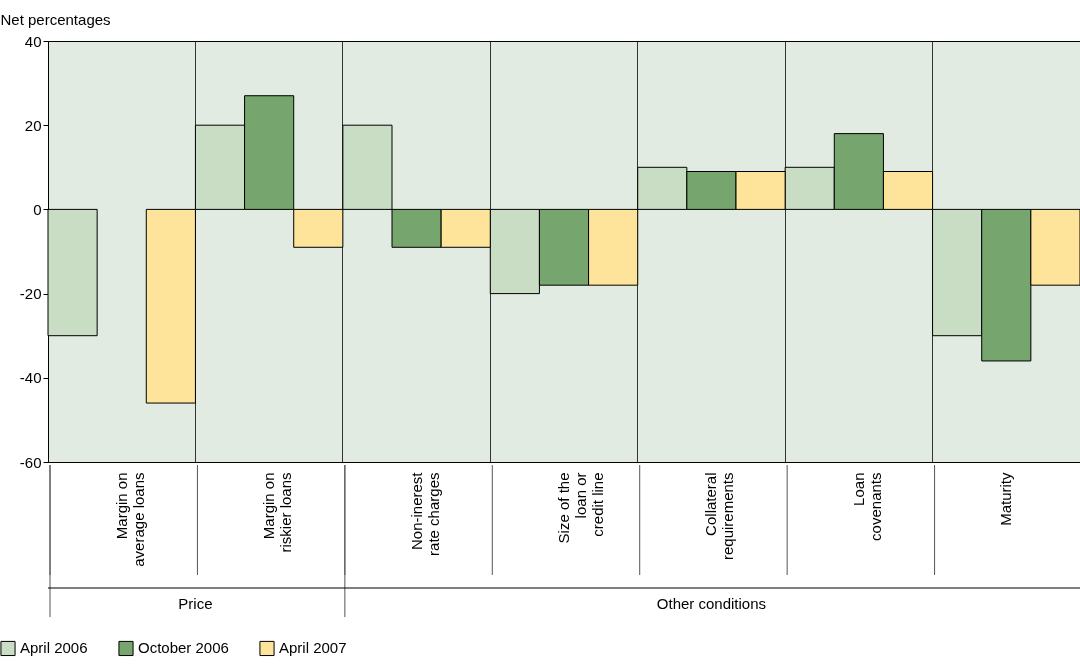 The width and height of the screenshot is (1080, 664). What do you see at coordinates (719, 516) in the screenshot?
I see `x-tick-label: Collateral requirements` at bounding box center [719, 516].